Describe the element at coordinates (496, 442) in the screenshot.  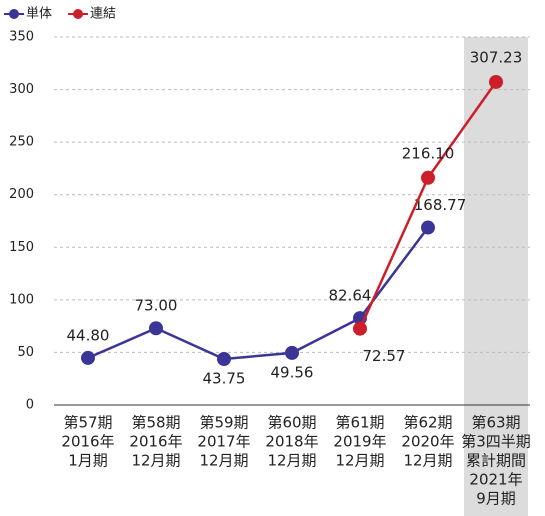
I see `x-tick-label: 第3四半期` at that location.